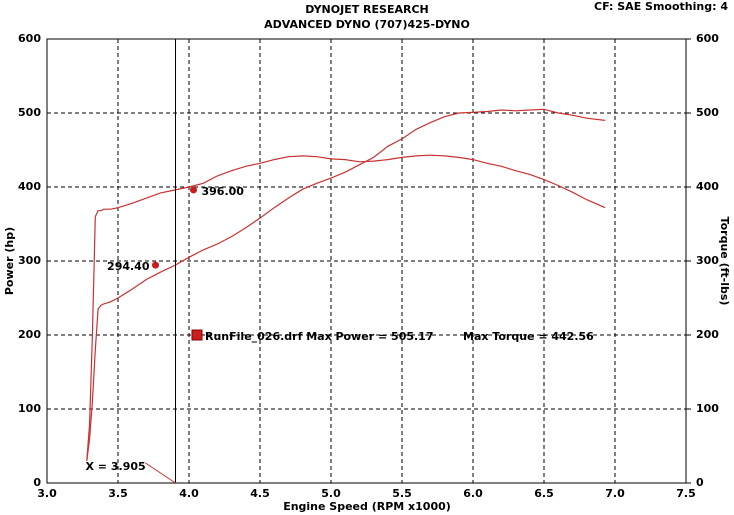 Image resolution: width=734 pixels, height=515 pixels. What do you see at coordinates (223, 191) in the screenshot?
I see `cursor-value-label: 396.00` at bounding box center [223, 191].